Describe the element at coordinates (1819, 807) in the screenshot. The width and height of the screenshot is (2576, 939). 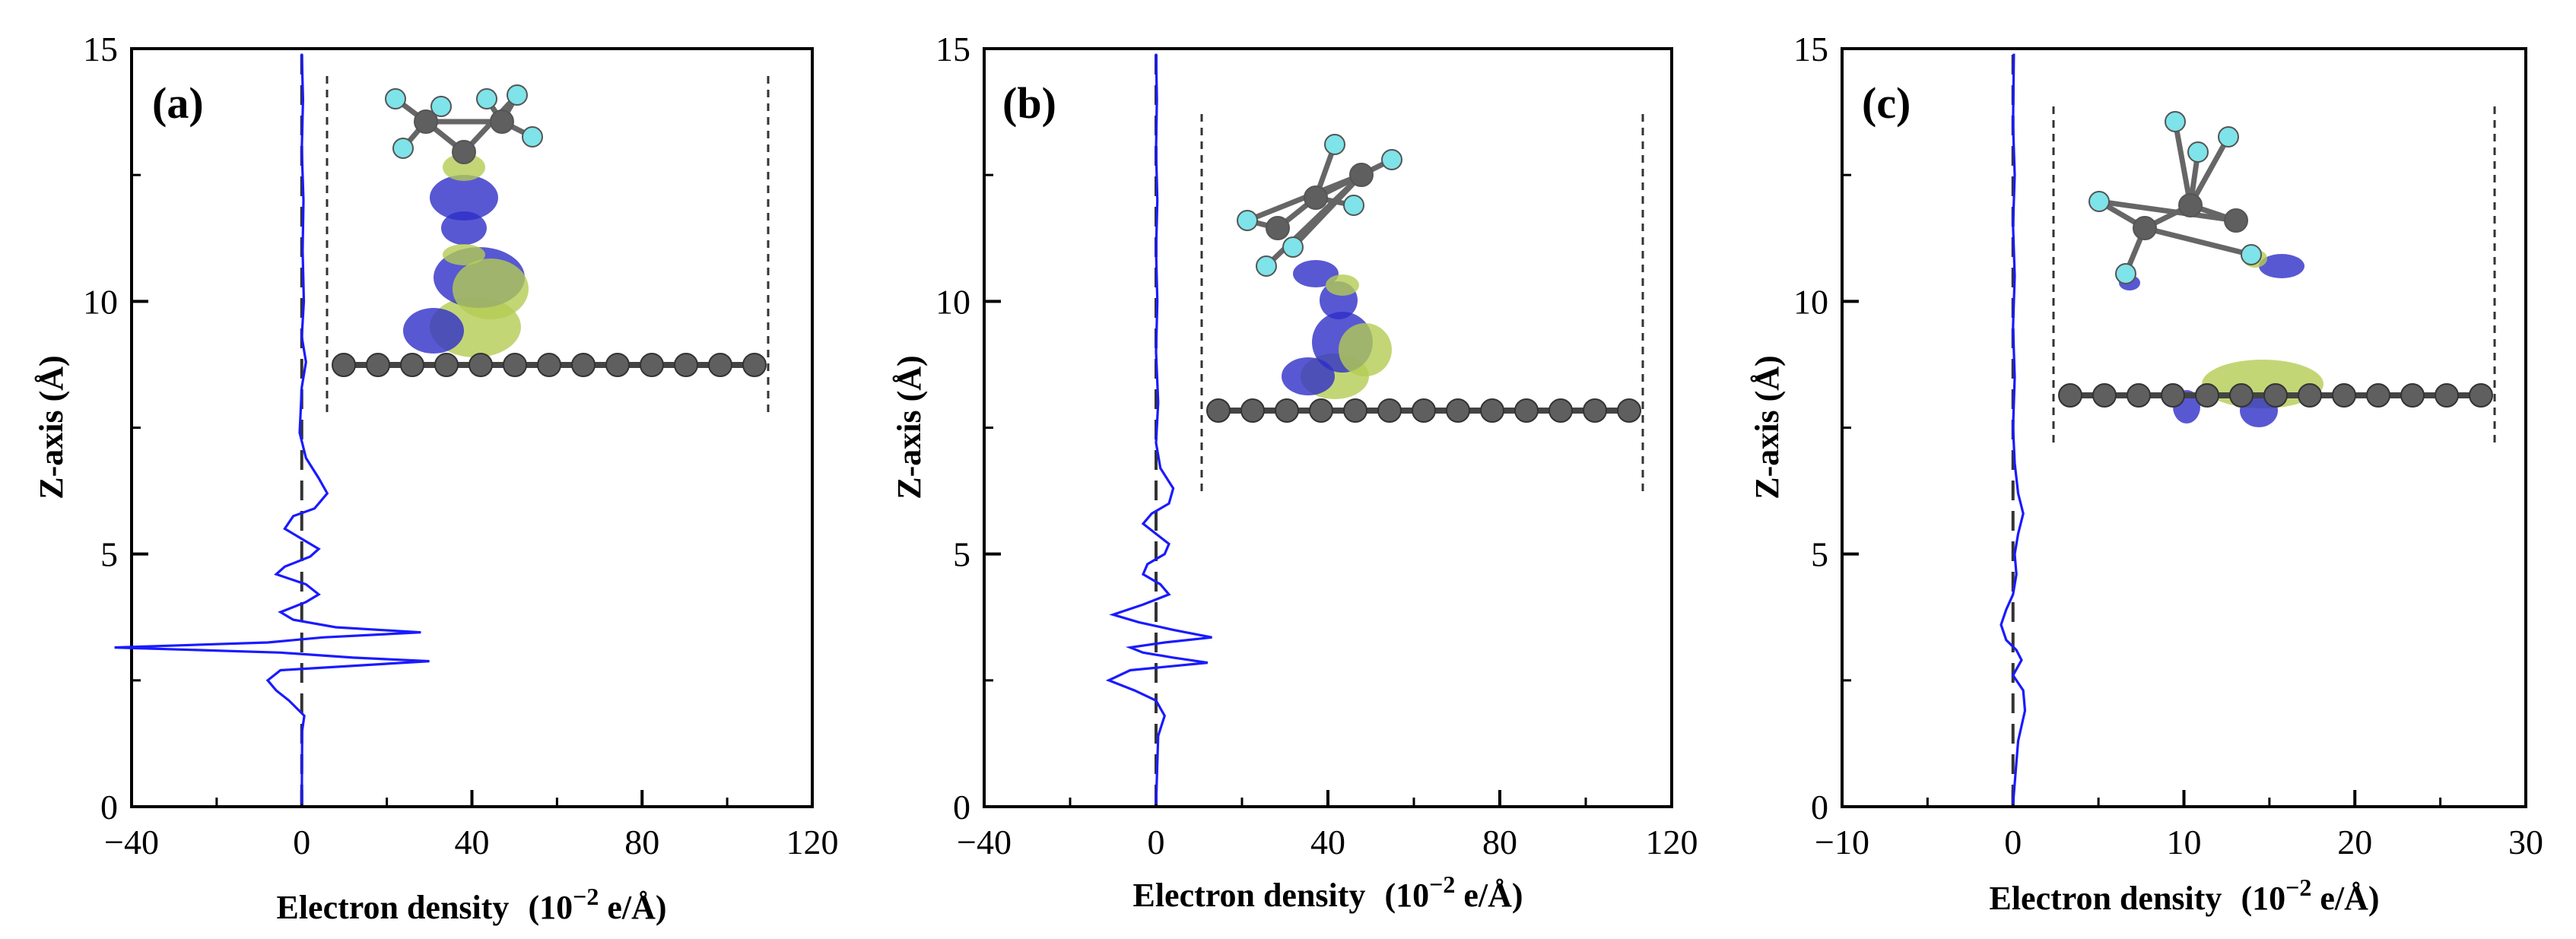
I see `y-tick-label: 0` at that location.